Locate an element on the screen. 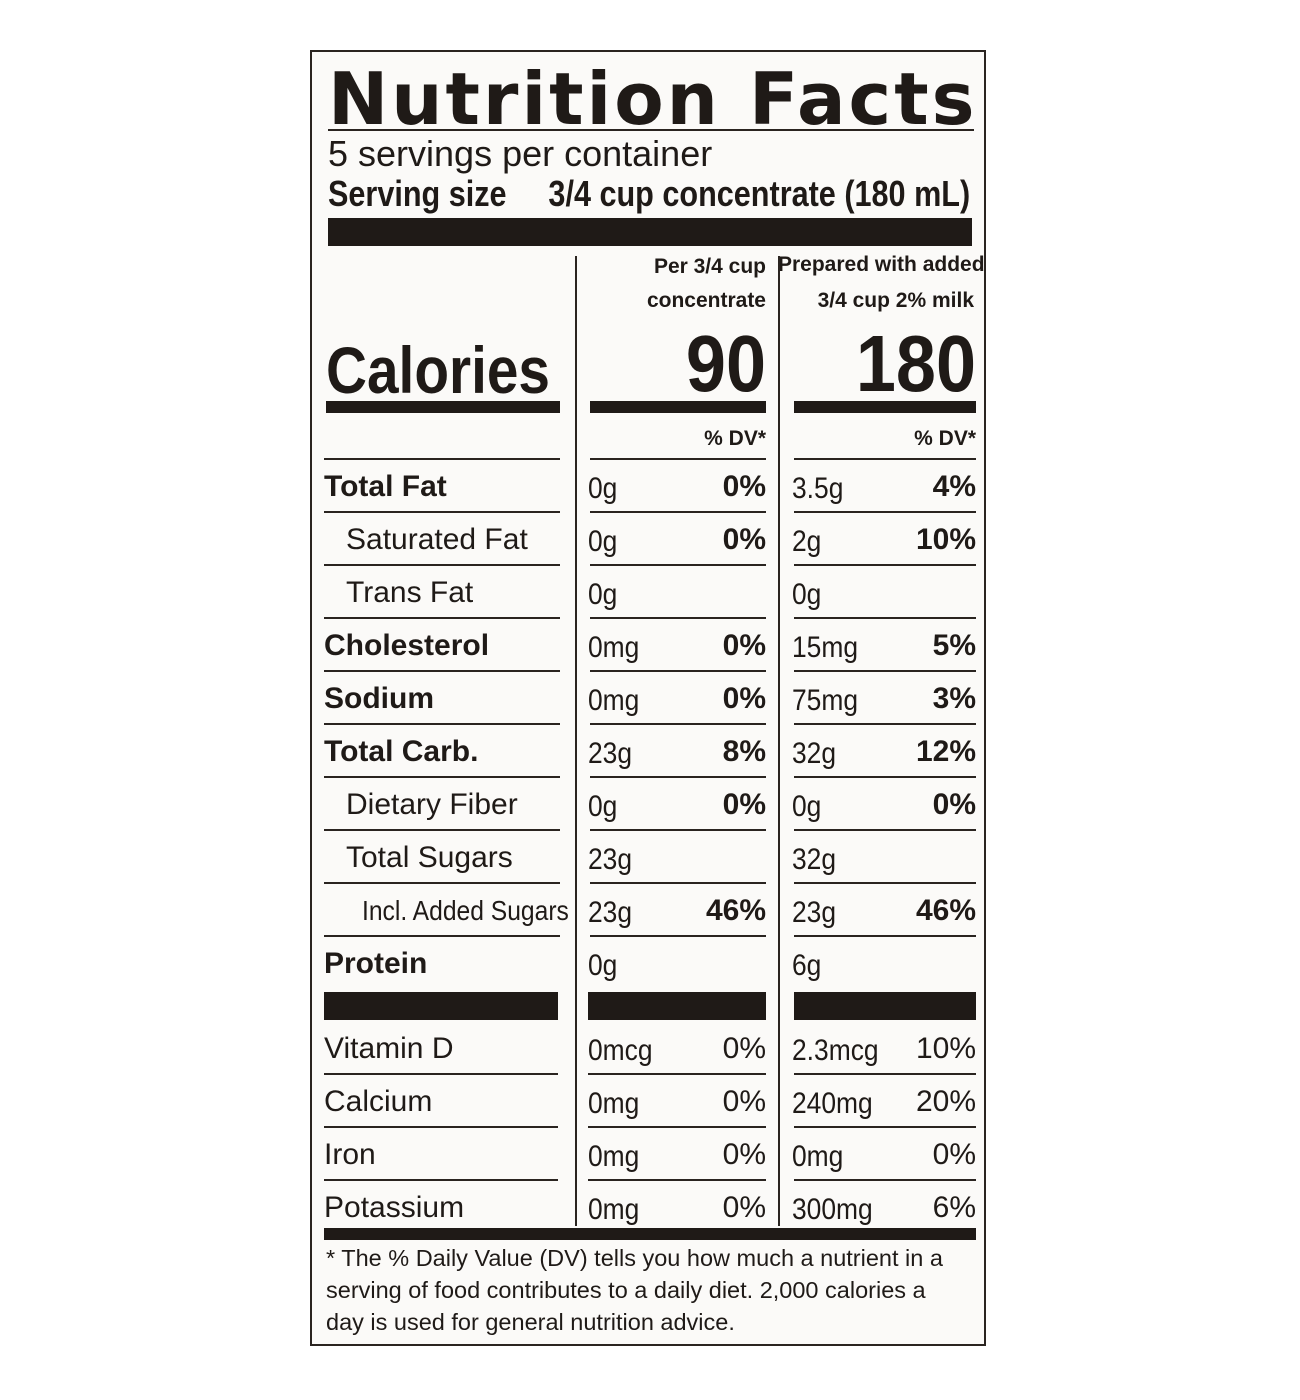 Image resolution: width=1300 pixels, height=1400 pixels. dv-header-col1: % DV* is located at coordinates (735, 438).